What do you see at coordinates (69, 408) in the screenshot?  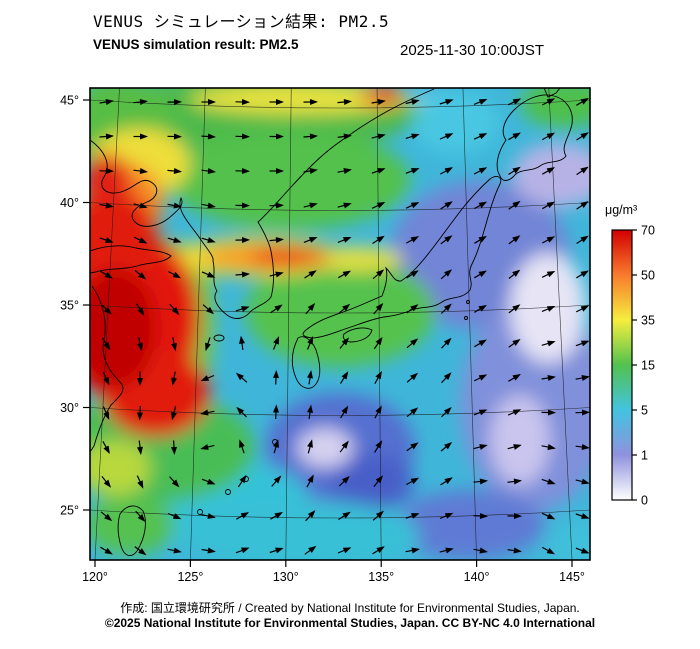 I see `lat-tick-label: 30°` at bounding box center [69, 408].